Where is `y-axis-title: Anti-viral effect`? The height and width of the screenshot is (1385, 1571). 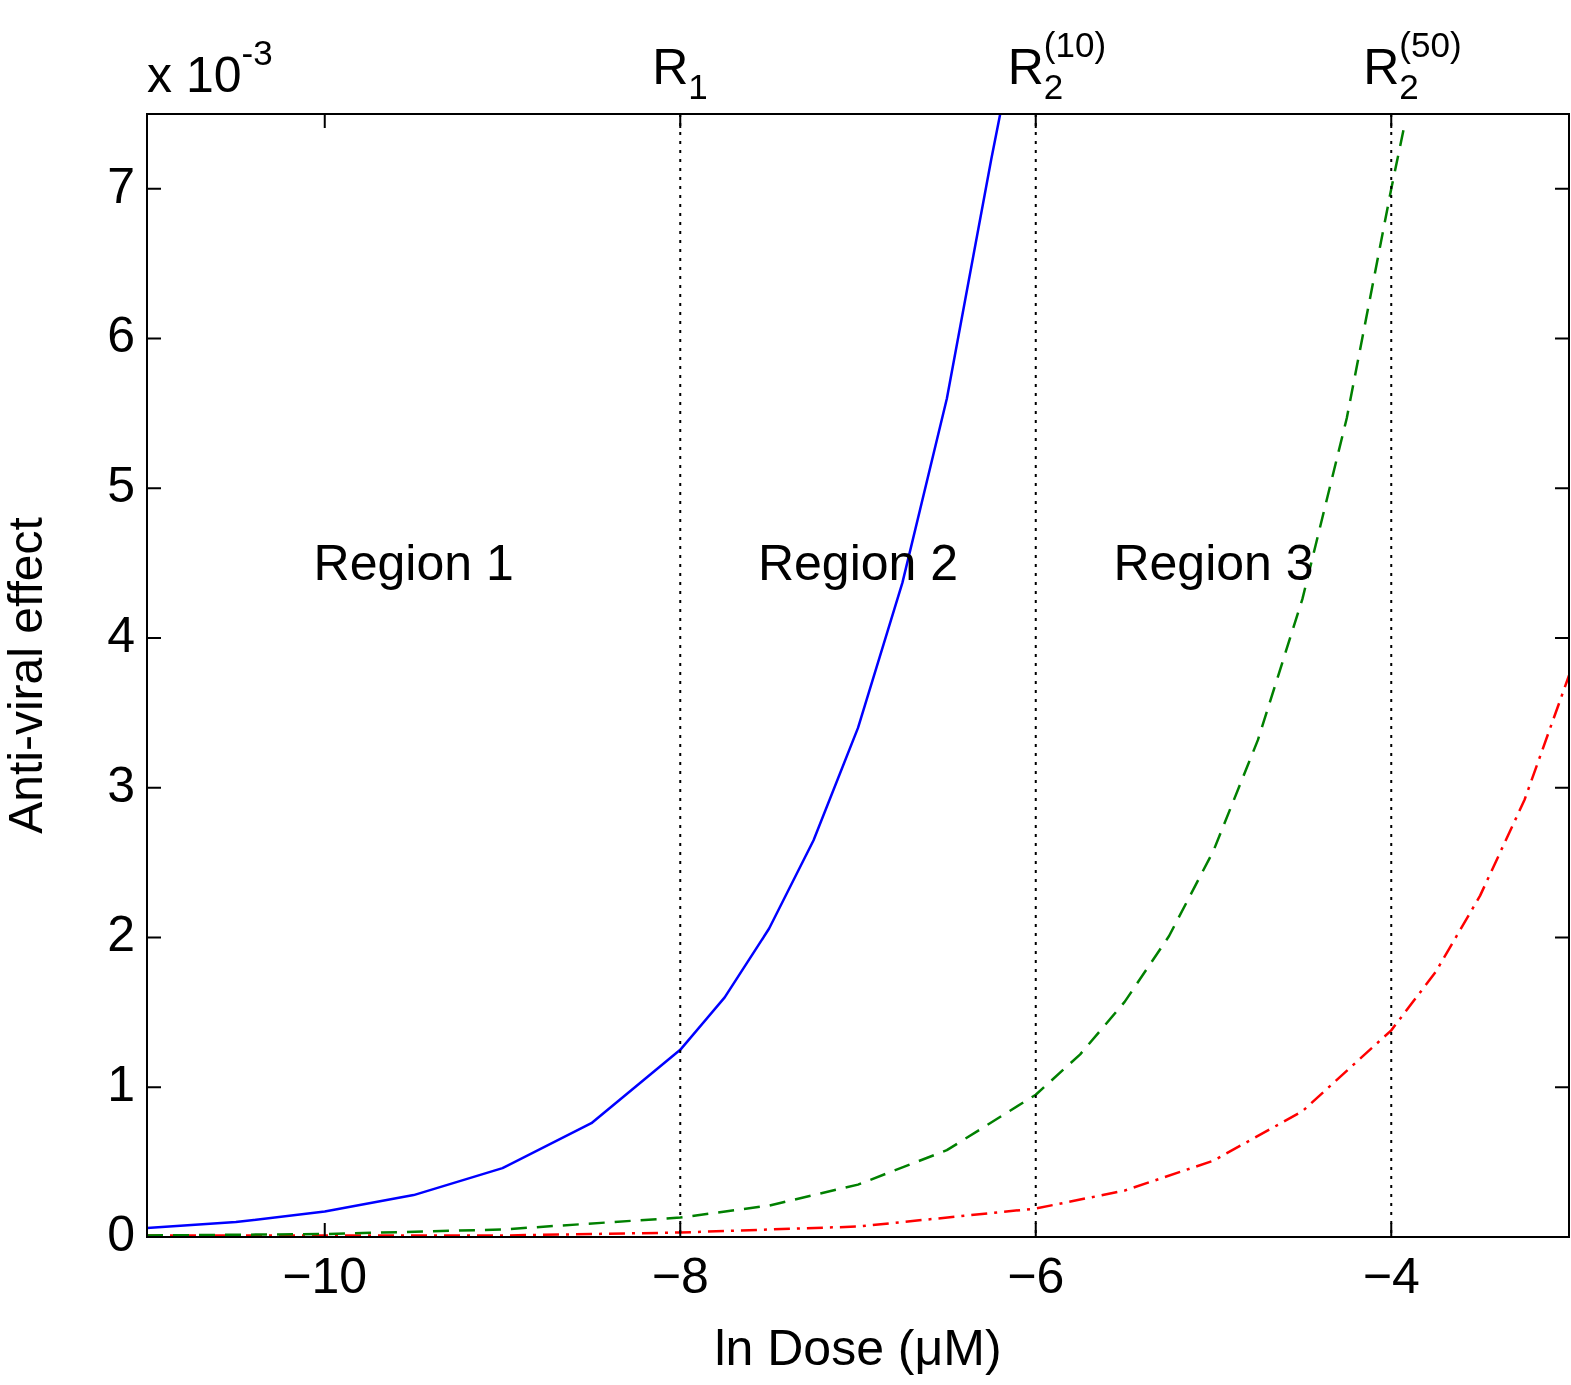
y-axis-title: Anti-viral effect is located at coordinates (26, 675).